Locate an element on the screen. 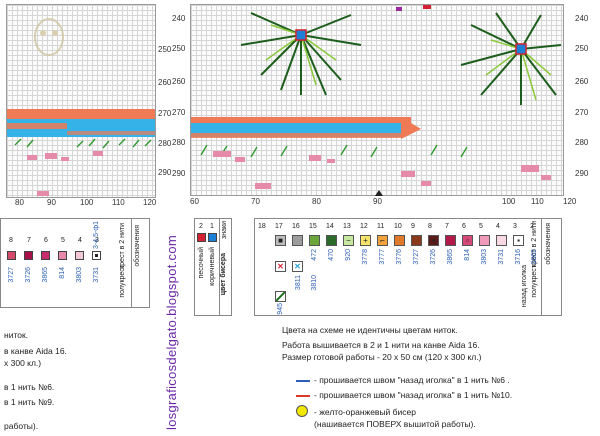 The height and width of the screenshot is (436, 600). right-row-label-right: 290 is located at coordinates (582, 173).